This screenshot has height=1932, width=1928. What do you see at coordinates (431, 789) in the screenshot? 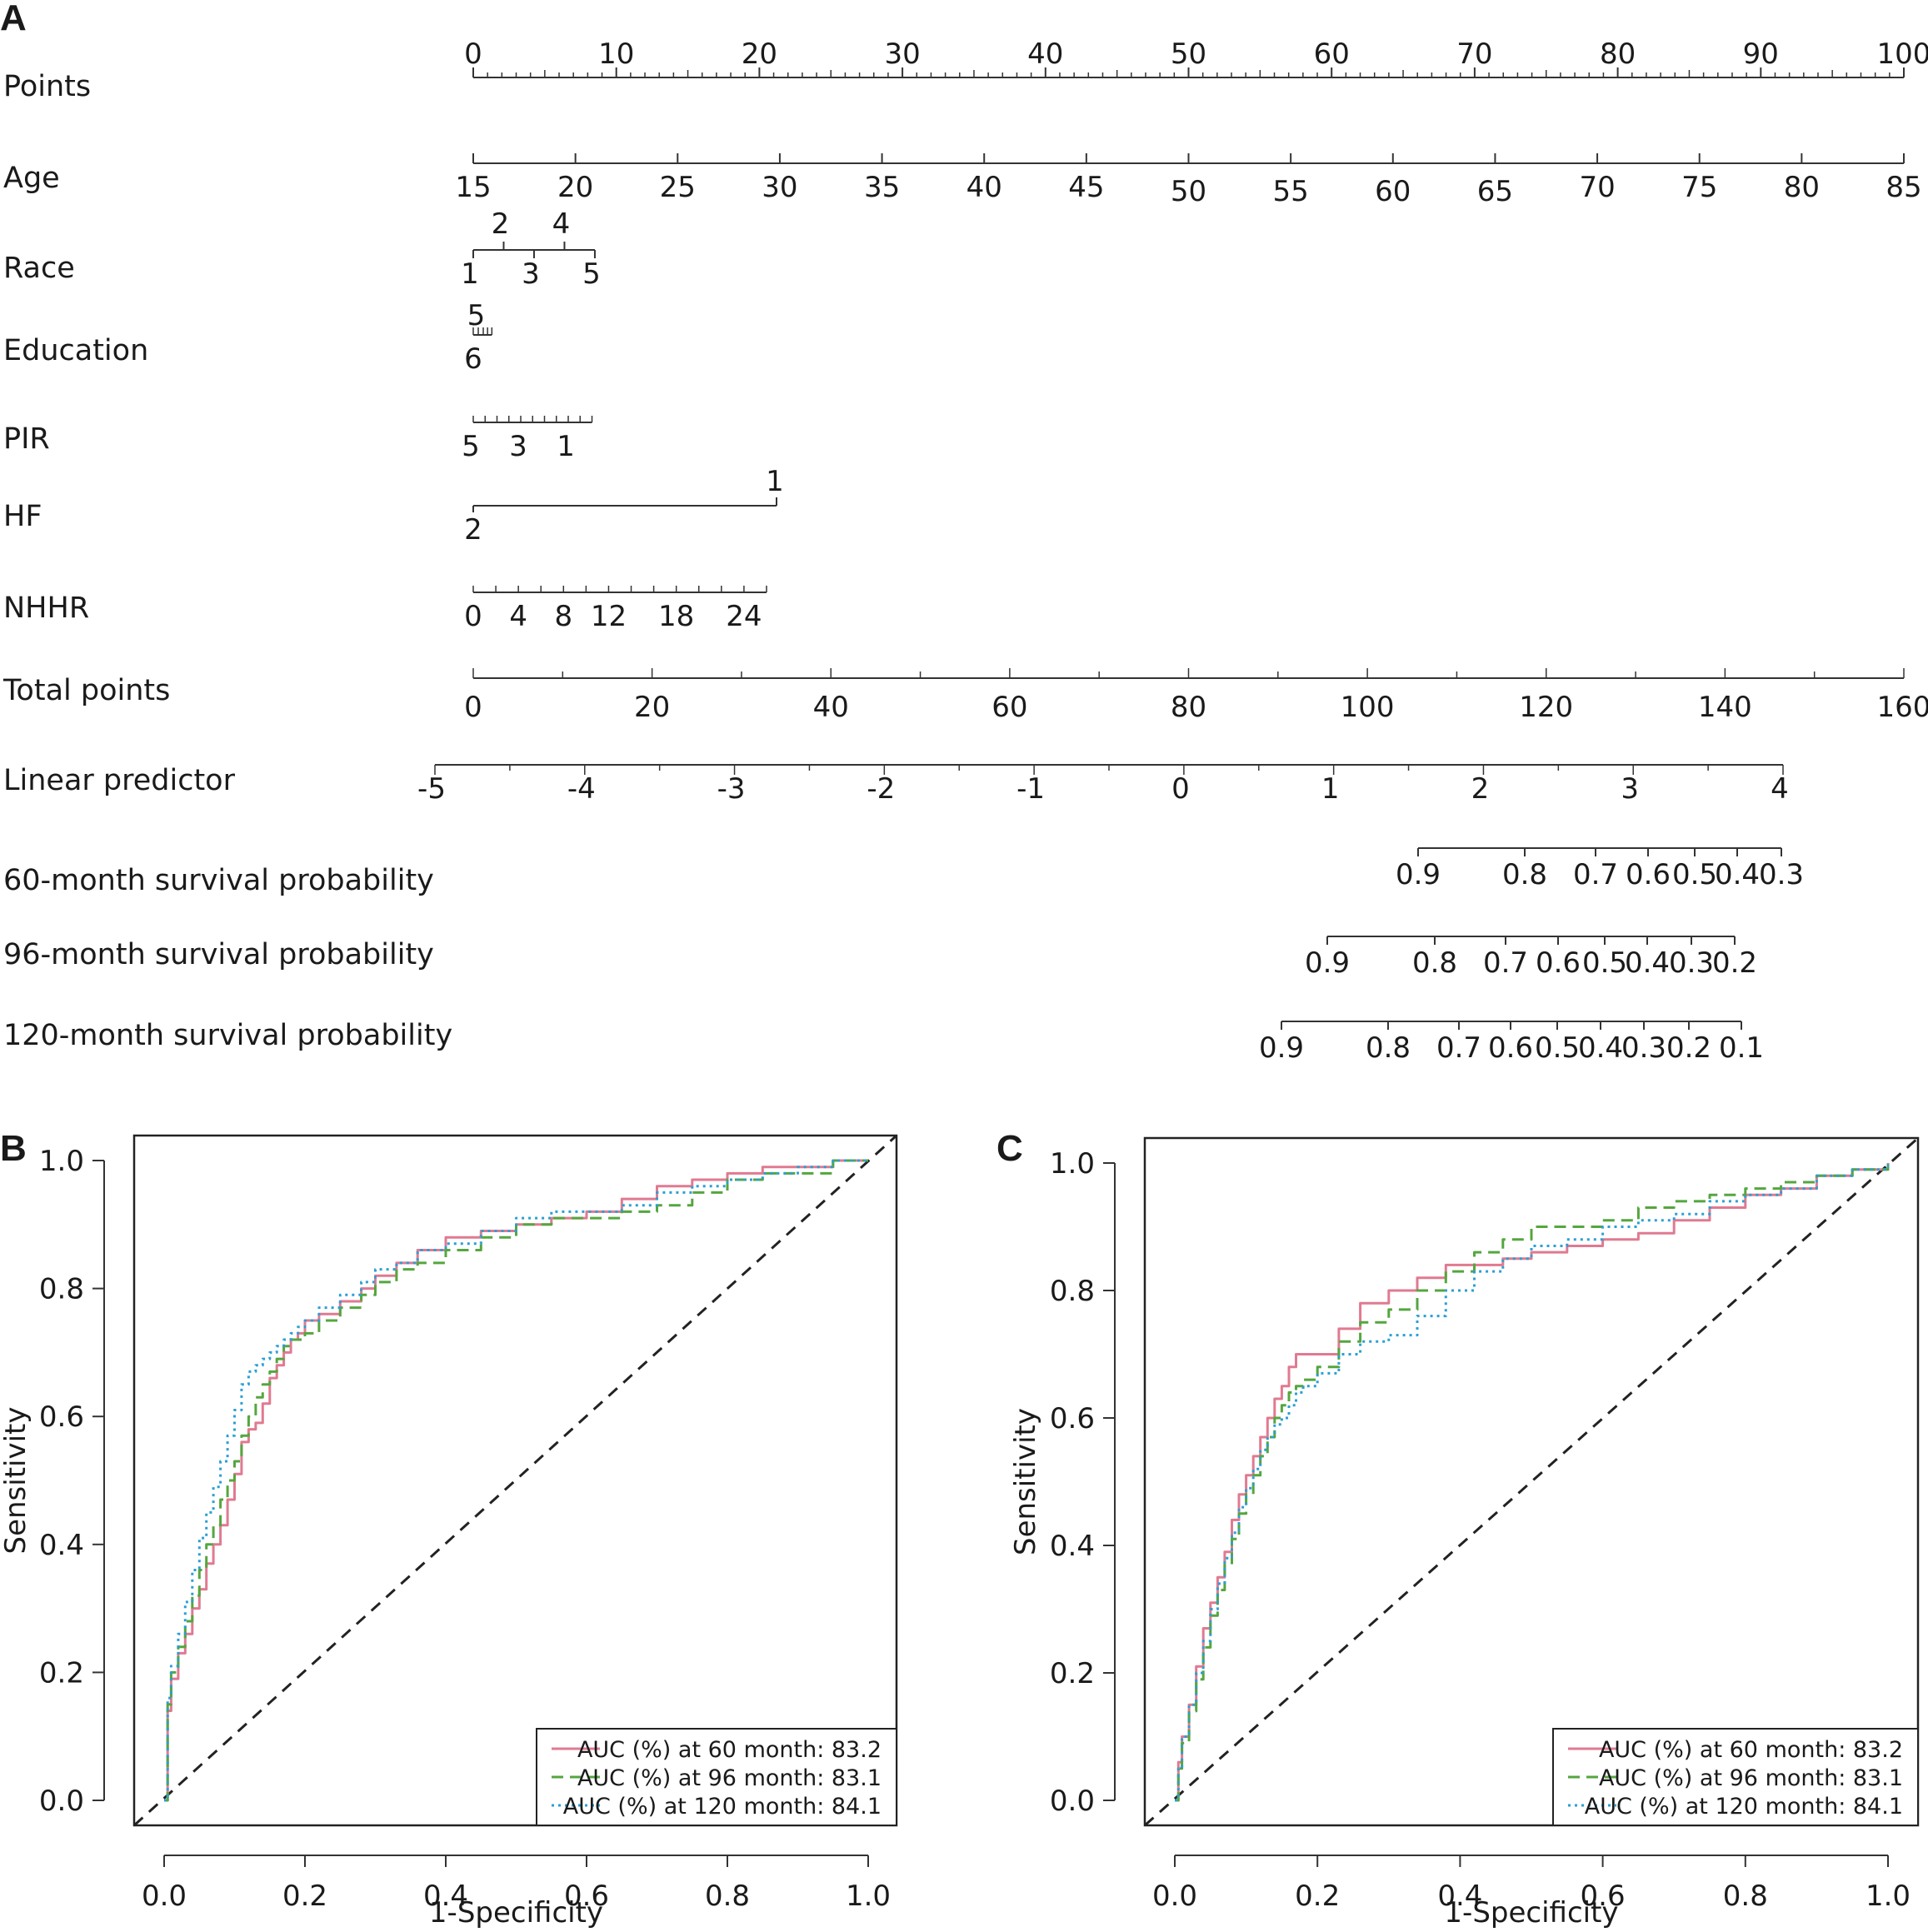
I see `lp-tick-label-0: -5` at bounding box center [431, 789].